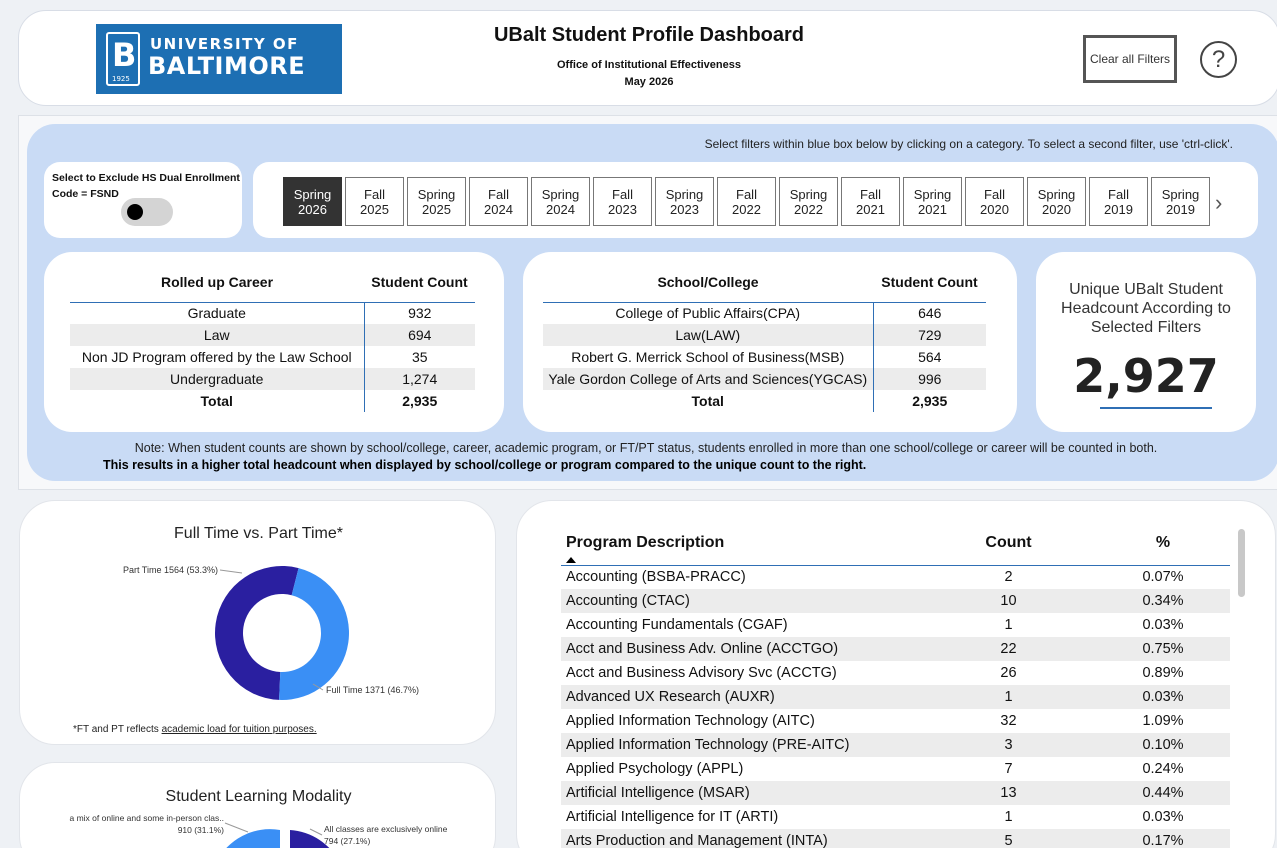 This screenshot has width=1277, height=848. I want to click on ftpt-label-1: Full Time 1371 (46.7%), so click(372, 690).